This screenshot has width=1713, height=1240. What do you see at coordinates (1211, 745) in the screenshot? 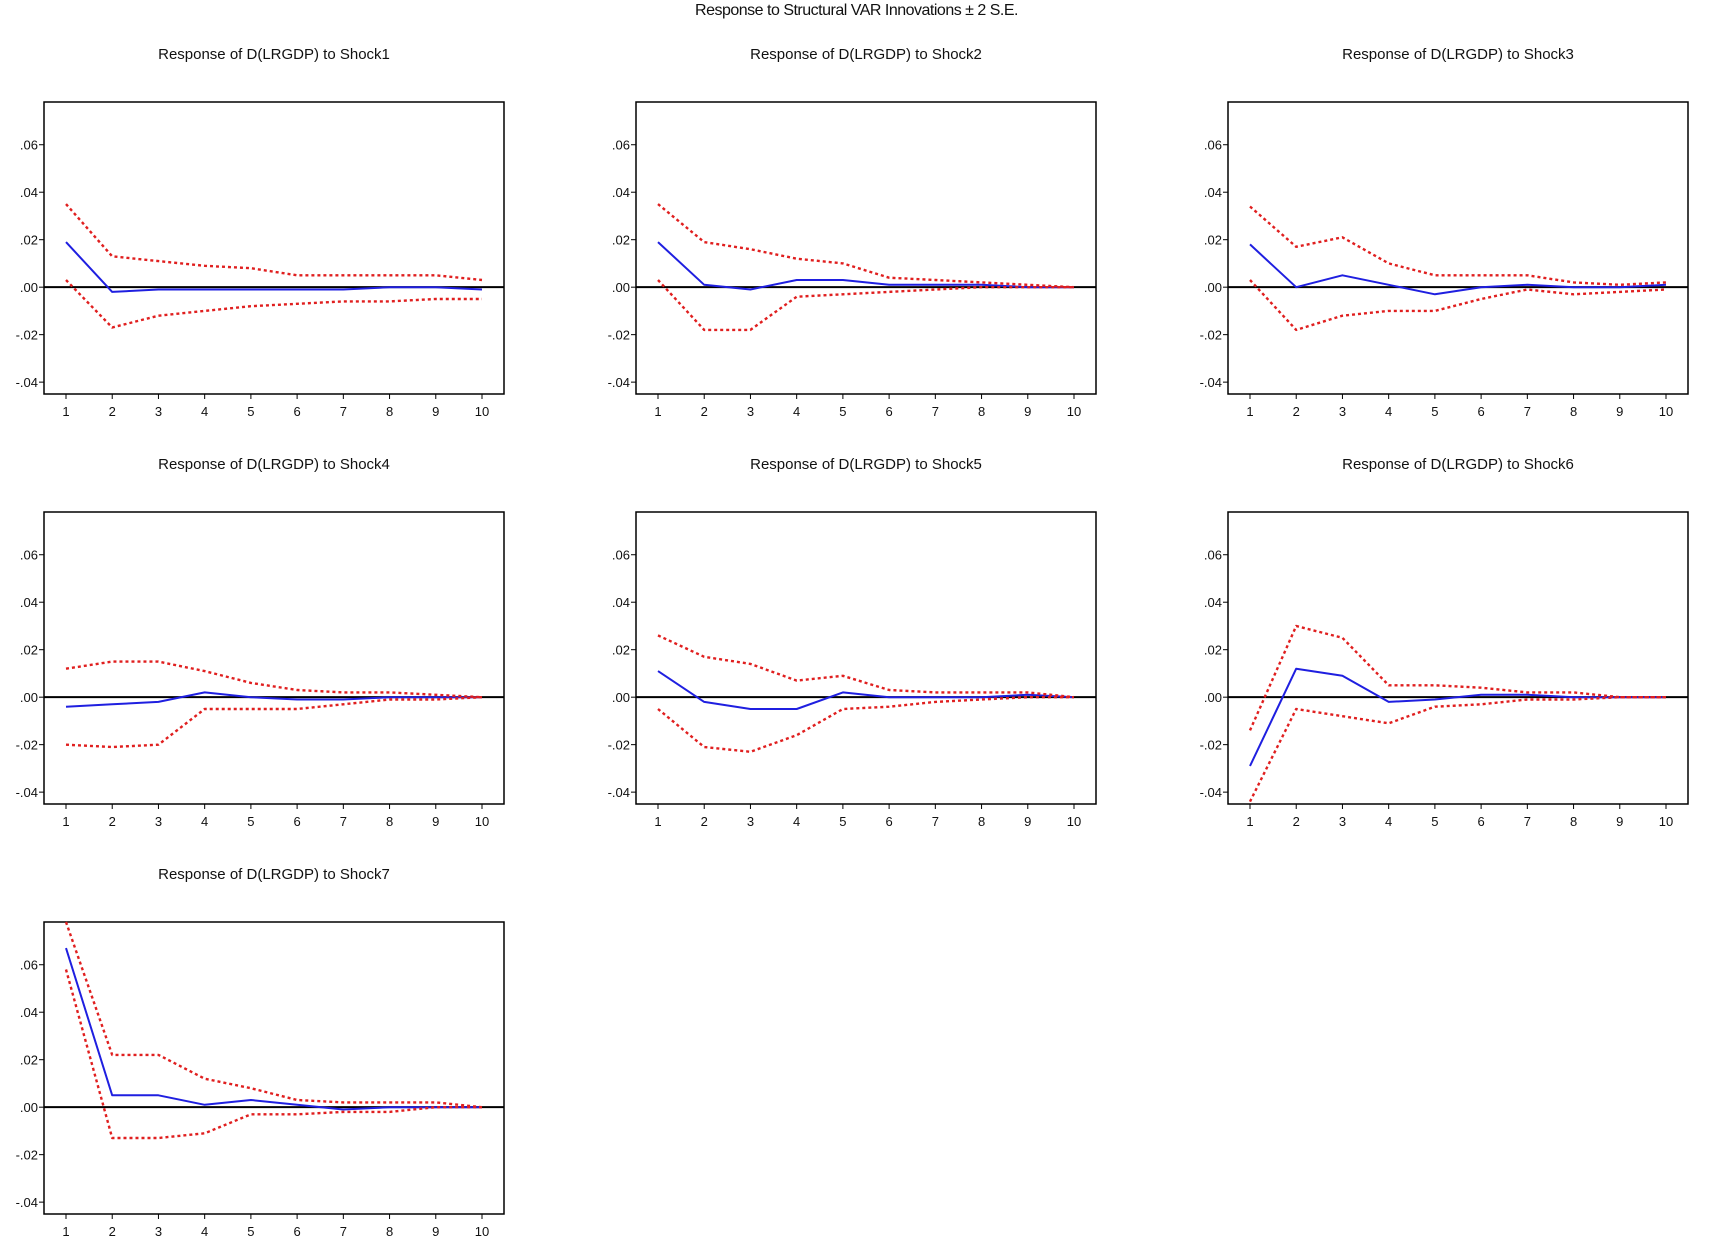
I see `y-tick-label: -.02` at bounding box center [1211, 745].